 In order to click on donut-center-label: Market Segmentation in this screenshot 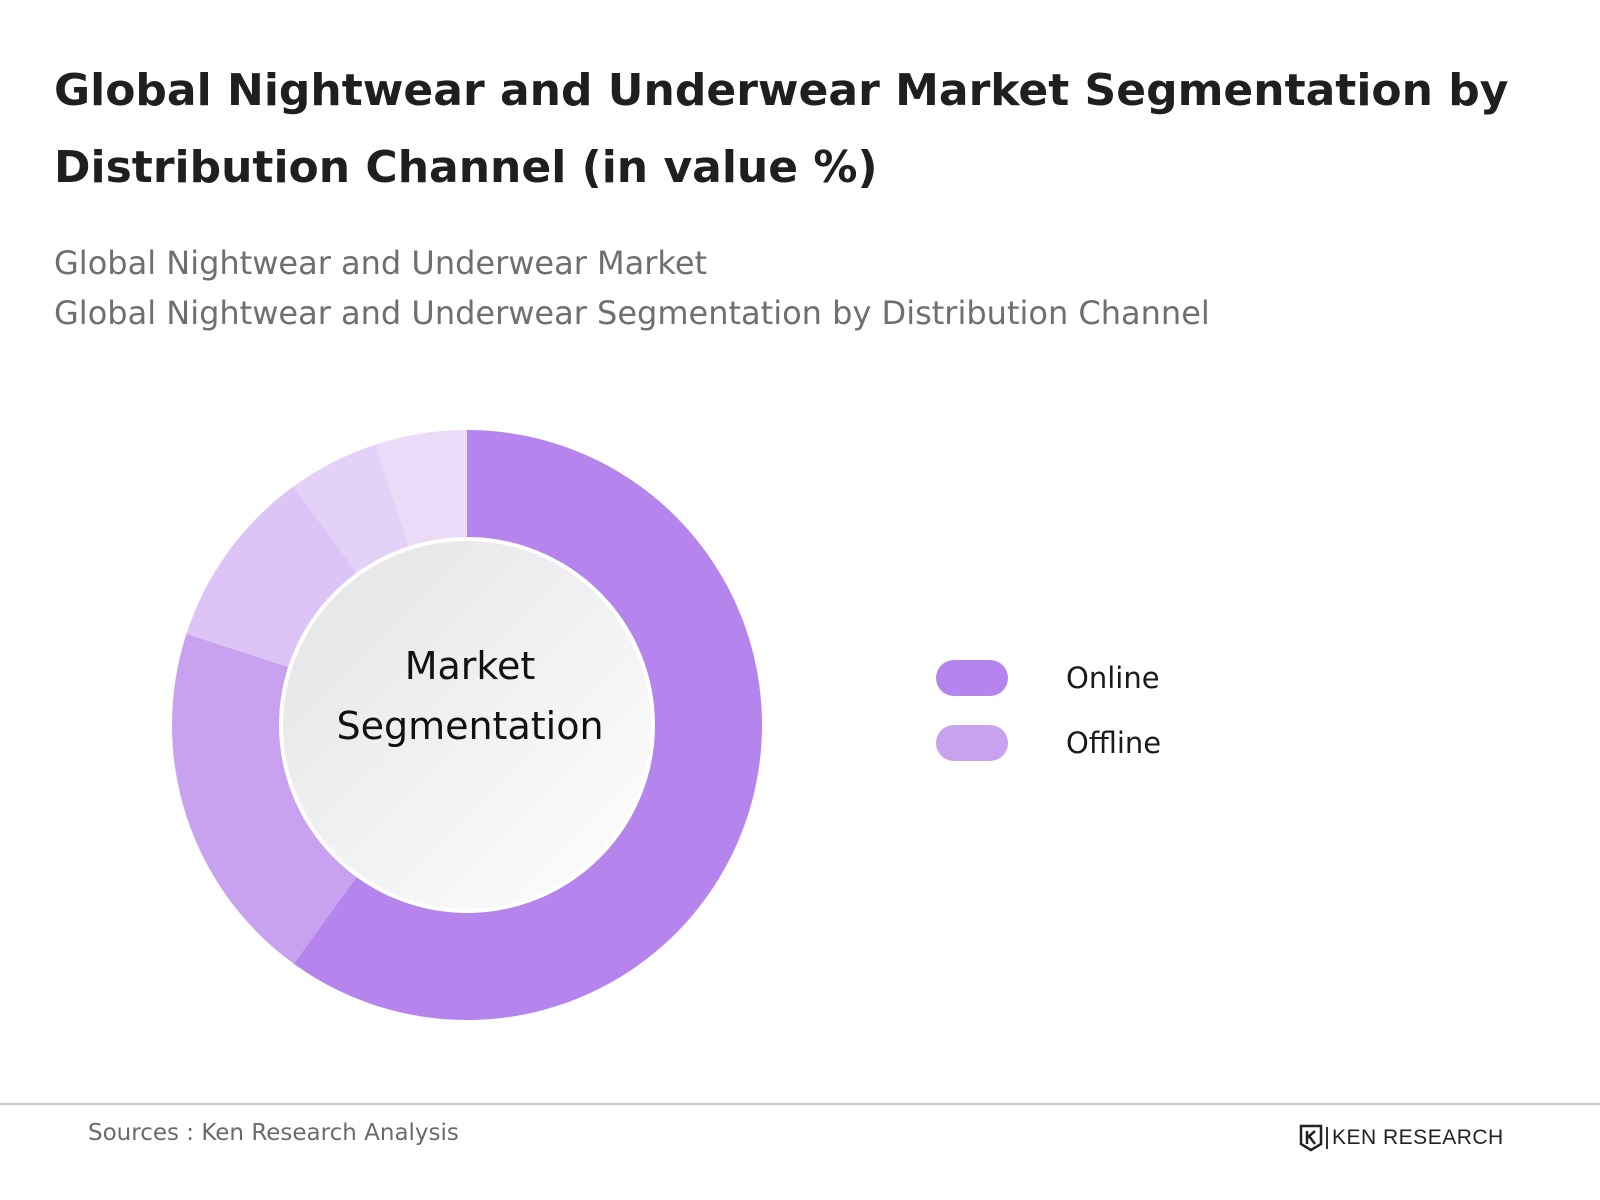, I will do `click(470, 696)`.